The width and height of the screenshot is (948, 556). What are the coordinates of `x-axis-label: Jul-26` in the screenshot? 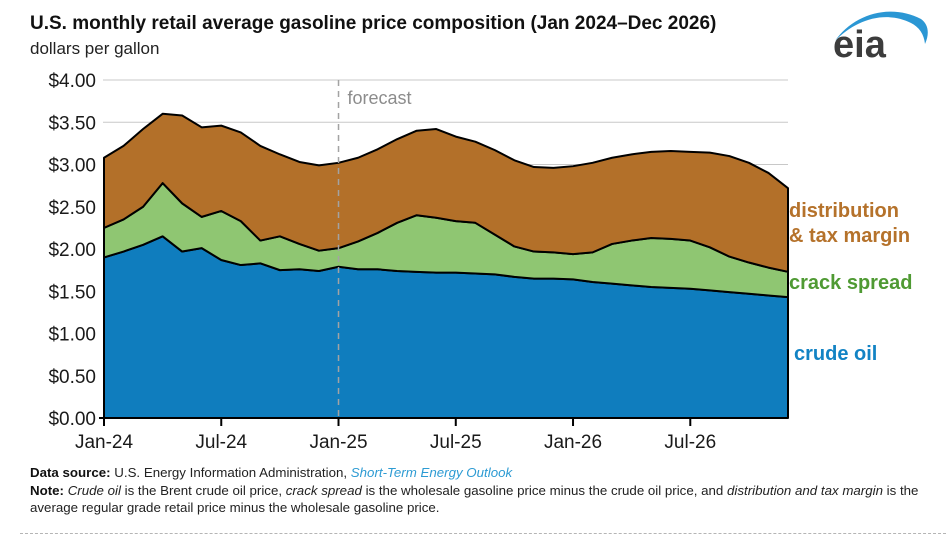 It's located at (690, 442).